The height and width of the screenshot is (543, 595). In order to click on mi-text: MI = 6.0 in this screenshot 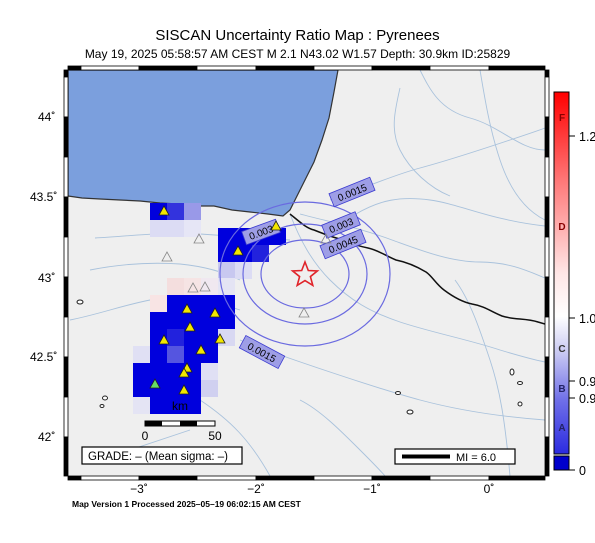, I will do `click(476, 458)`.